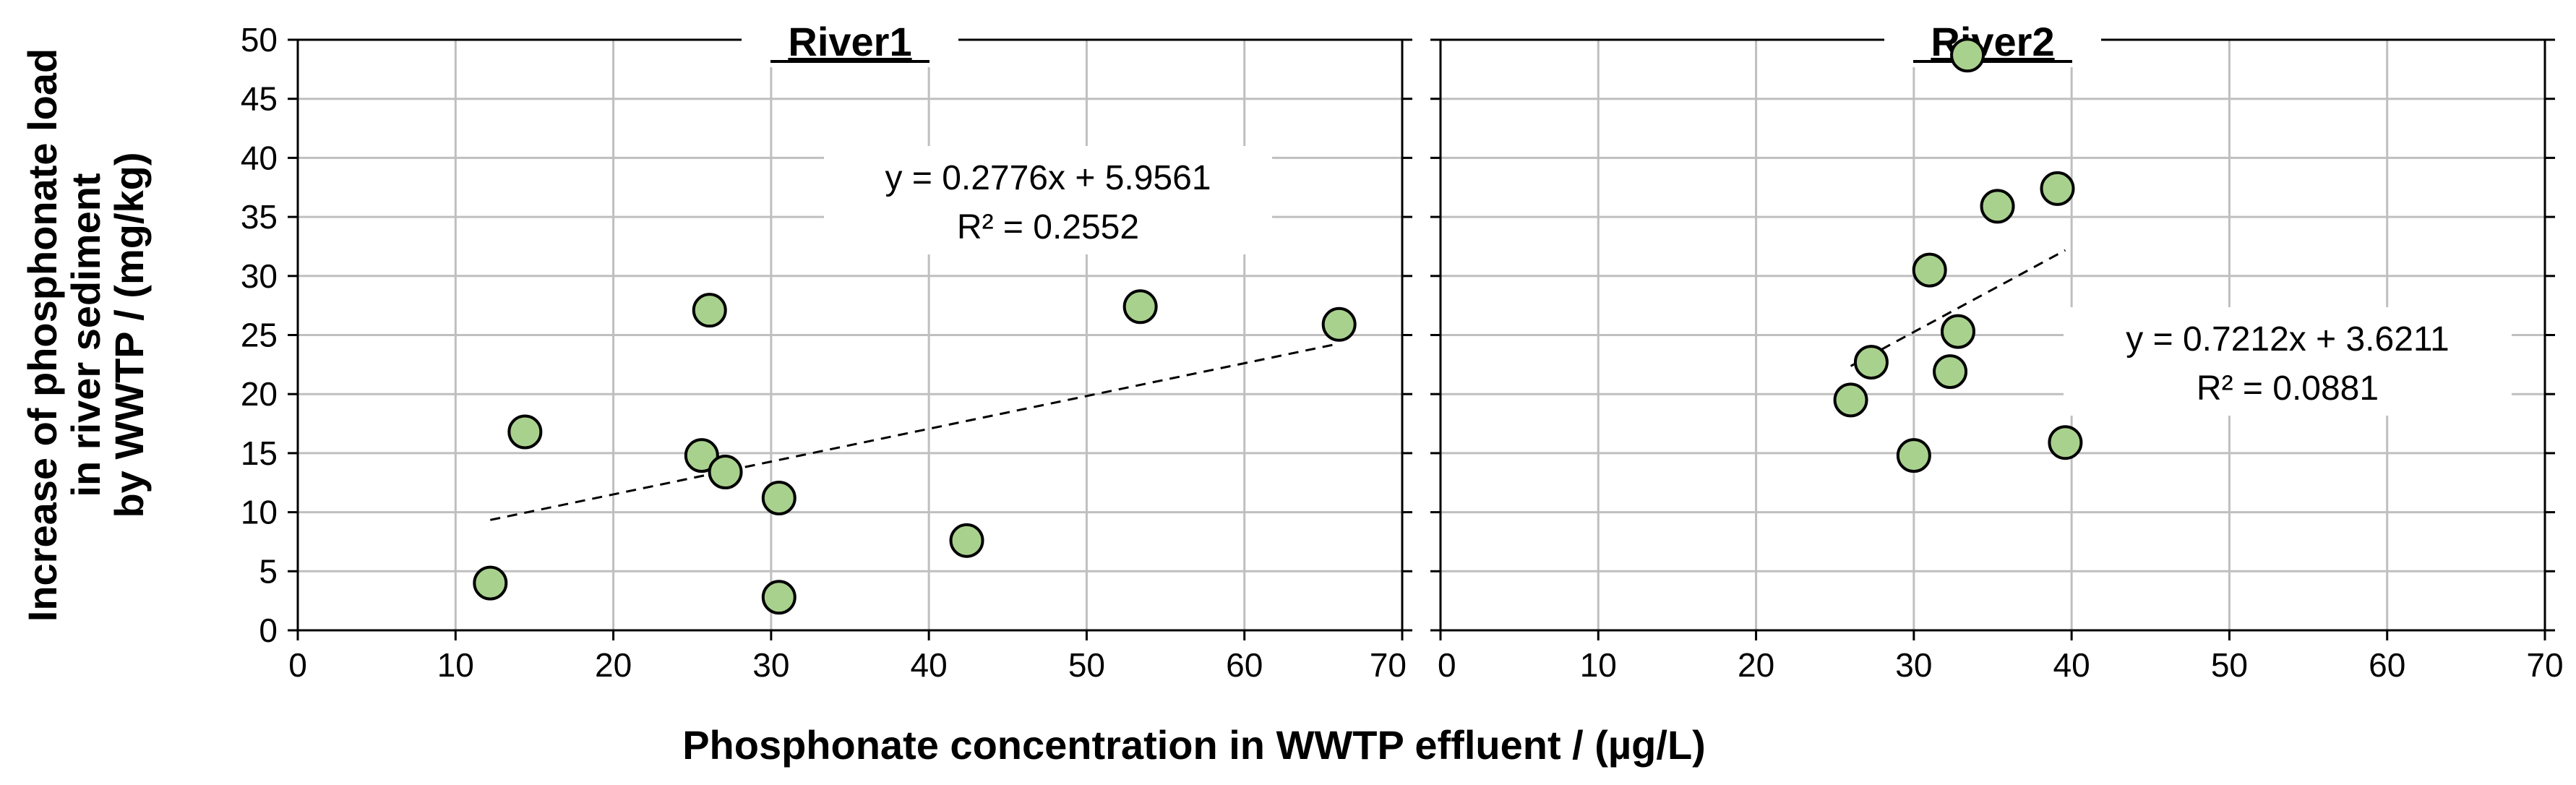 Image resolution: width=2576 pixels, height=785 pixels. Describe the element at coordinates (1048, 178) in the screenshot. I see `trendline-equation: y = 0.2776x + 5.9561` at that location.